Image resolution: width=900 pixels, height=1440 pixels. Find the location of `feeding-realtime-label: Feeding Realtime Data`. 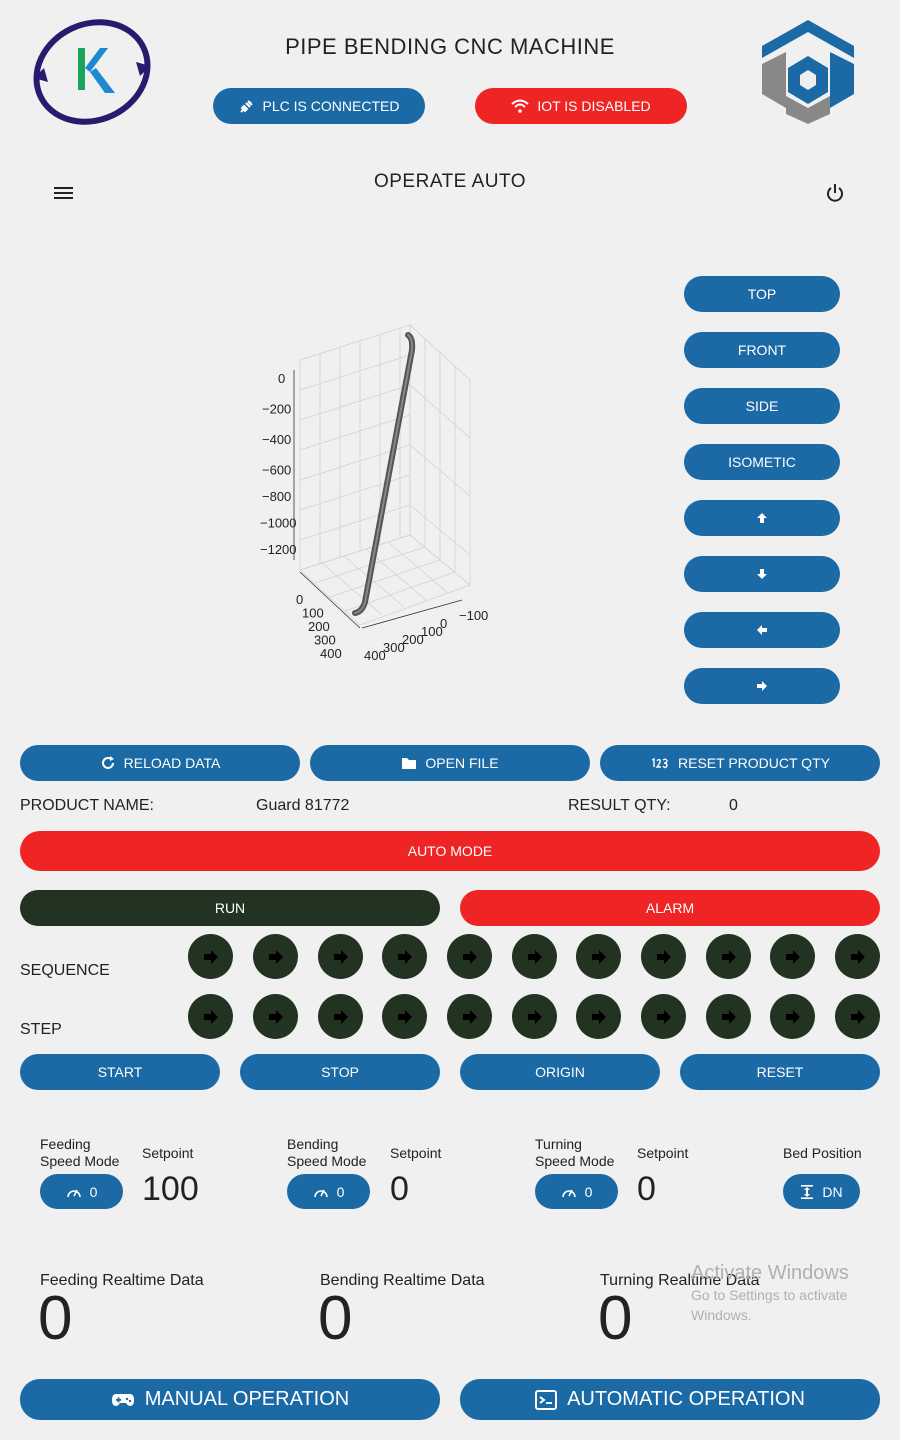

feeding-realtime-label: Feeding Realtime Data is located at coordinates (122, 1280).